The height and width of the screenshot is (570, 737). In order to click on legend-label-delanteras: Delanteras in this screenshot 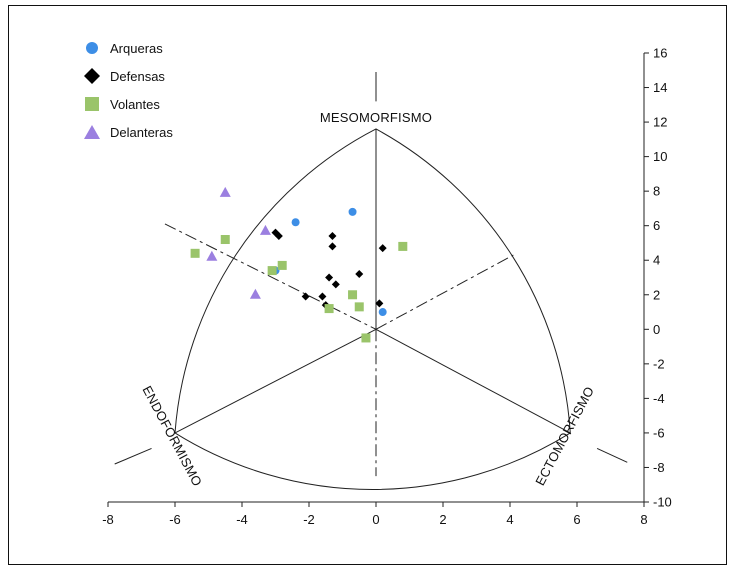, I will do `click(141, 132)`.